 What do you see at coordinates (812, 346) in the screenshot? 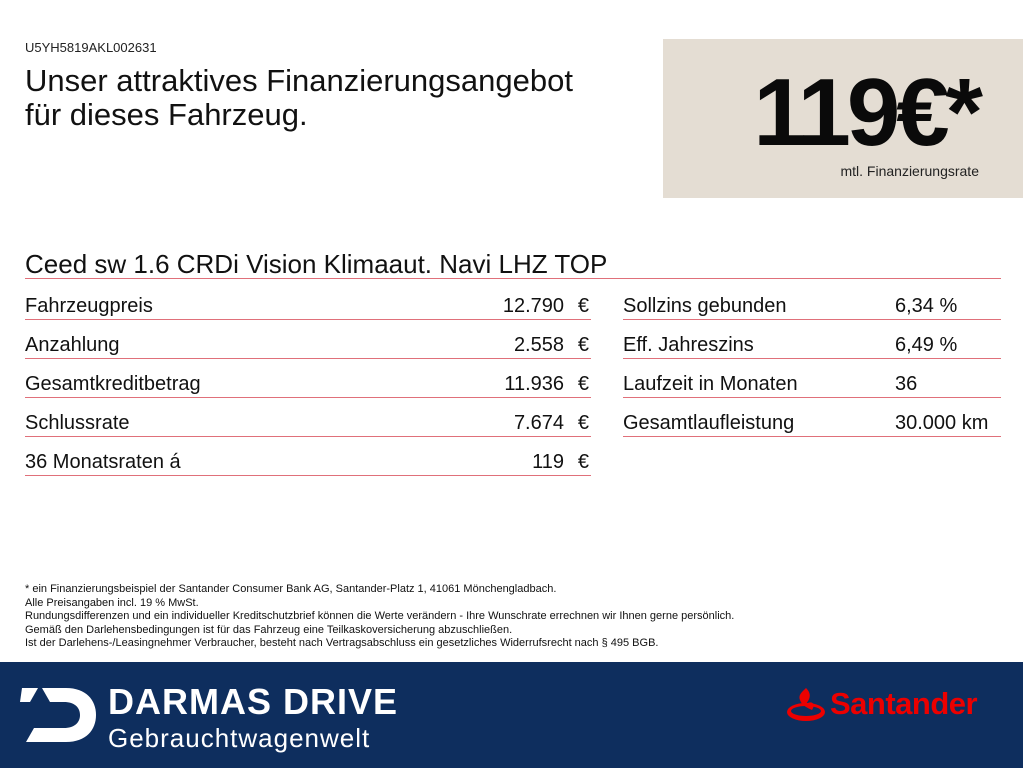
I see `finance-row-jahreszins: Eff. Jahreszins 6,49 %` at bounding box center [812, 346].